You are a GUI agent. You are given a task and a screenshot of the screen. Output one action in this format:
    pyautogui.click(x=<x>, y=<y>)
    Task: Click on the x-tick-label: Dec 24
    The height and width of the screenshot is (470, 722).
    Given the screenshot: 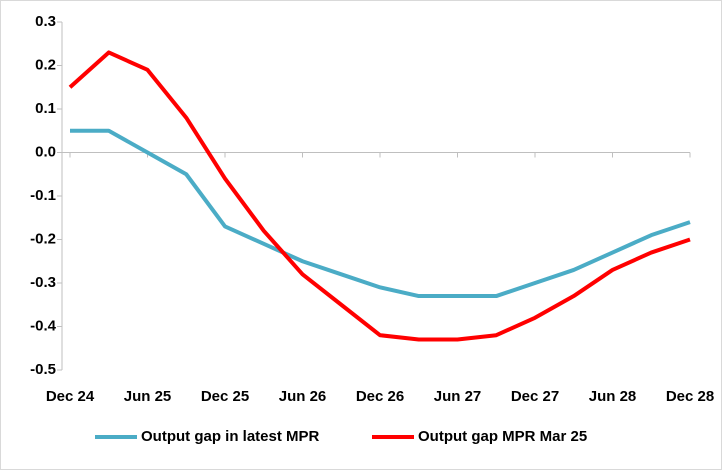 What is the action you would take?
    pyautogui.click(x=70, y=396)
    